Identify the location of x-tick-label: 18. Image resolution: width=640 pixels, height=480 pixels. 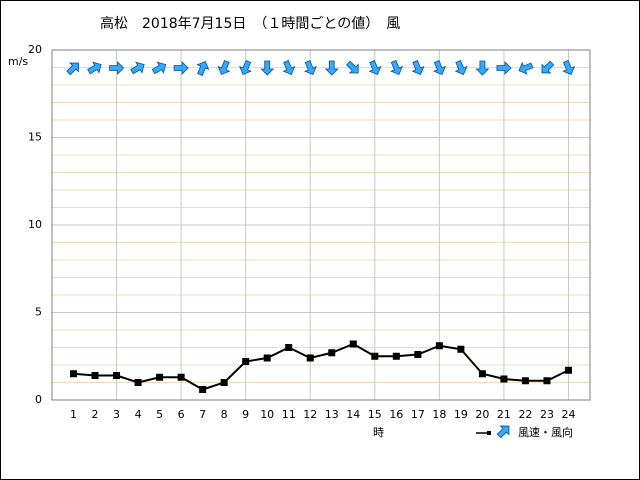
(439, 414).